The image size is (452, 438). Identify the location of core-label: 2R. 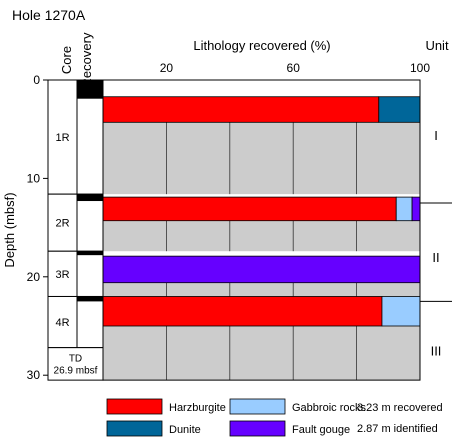
(62, 224).